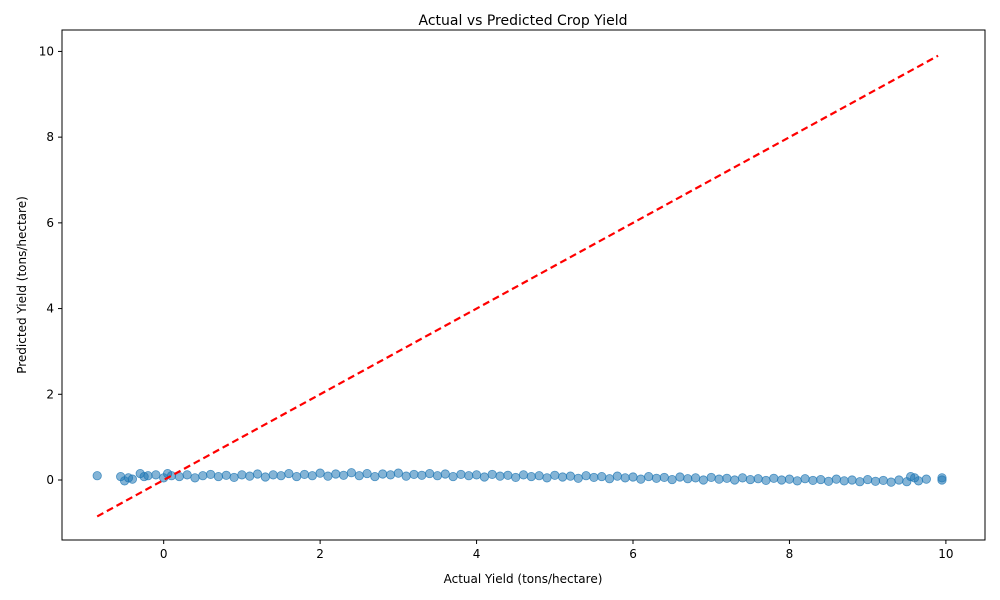 The width and height of the screenshot is (1000, 600). Describe the element at coordinates (50, 223) in the screenshot. I see `y-tick-label: 6` at that location.